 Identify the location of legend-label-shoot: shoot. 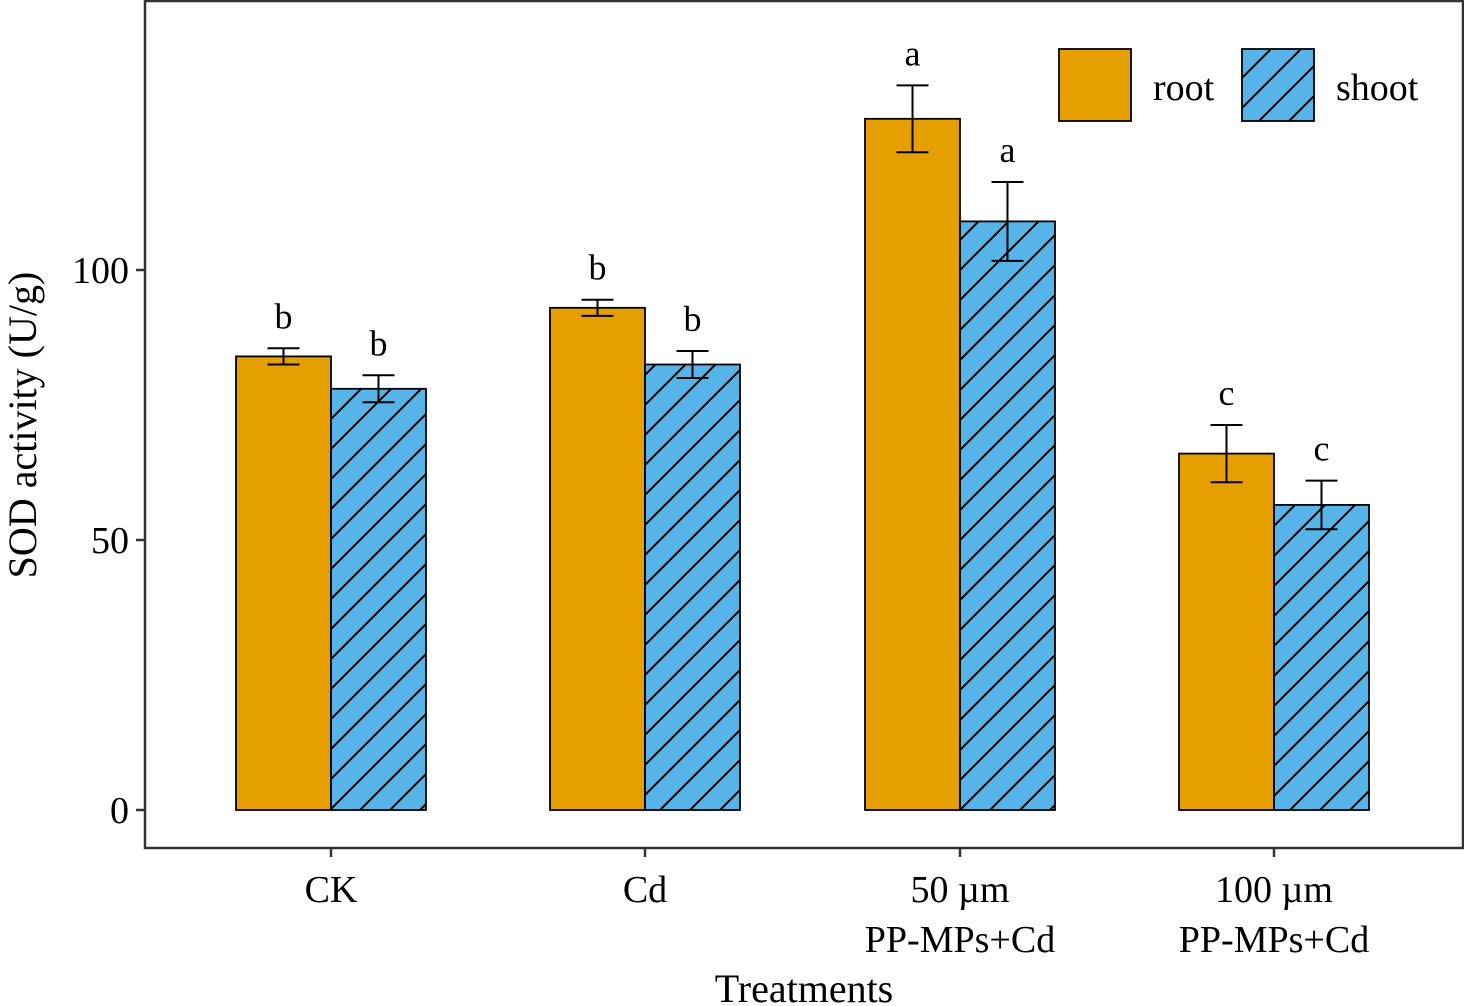
(1377, 88).